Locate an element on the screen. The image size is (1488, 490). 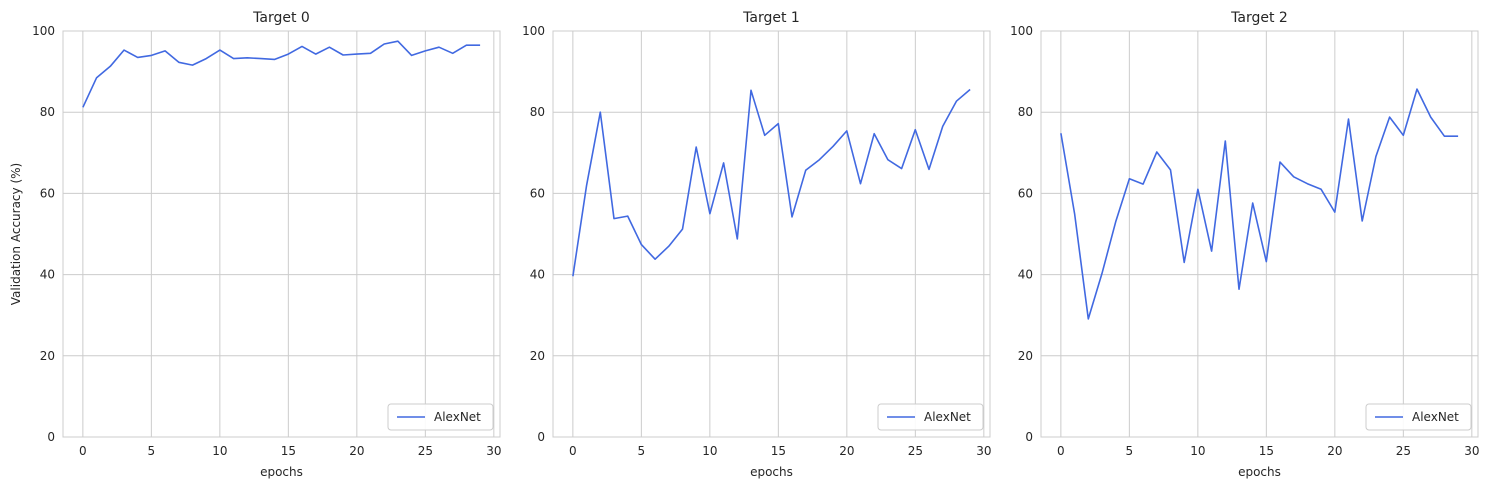
chart-title: Target 2 is located at coordinates (1259, 18).